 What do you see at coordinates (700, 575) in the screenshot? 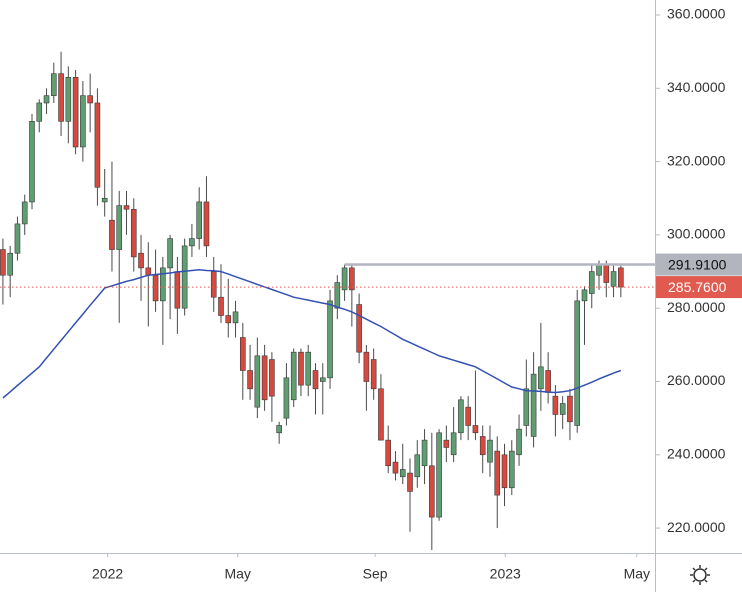
I see `settings-icon` at bounding box center [700, 575].